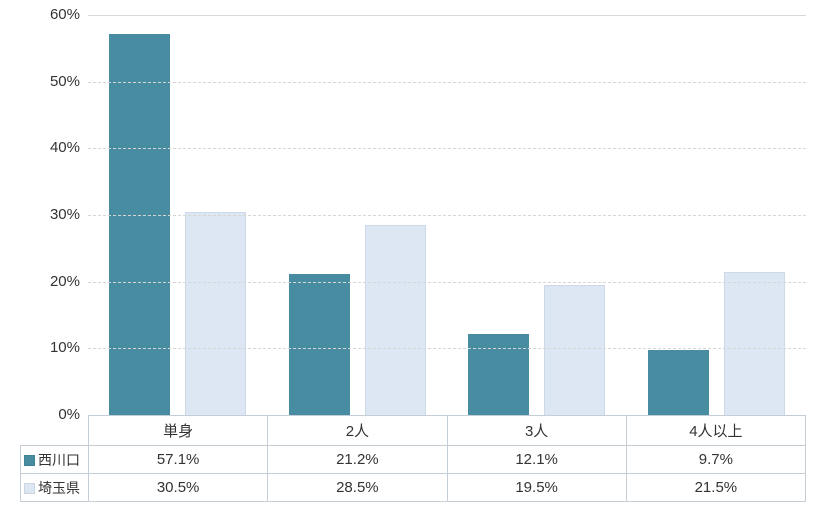 This screenshot has width=820, height=510. I want to click on table-row: 埼玉県 30.5% 28.5% 19.5% 21.5%, so click(413, 487).